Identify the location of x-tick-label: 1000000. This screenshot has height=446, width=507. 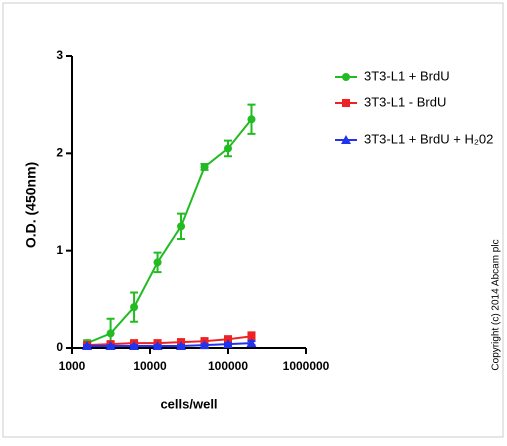
(306, 366).